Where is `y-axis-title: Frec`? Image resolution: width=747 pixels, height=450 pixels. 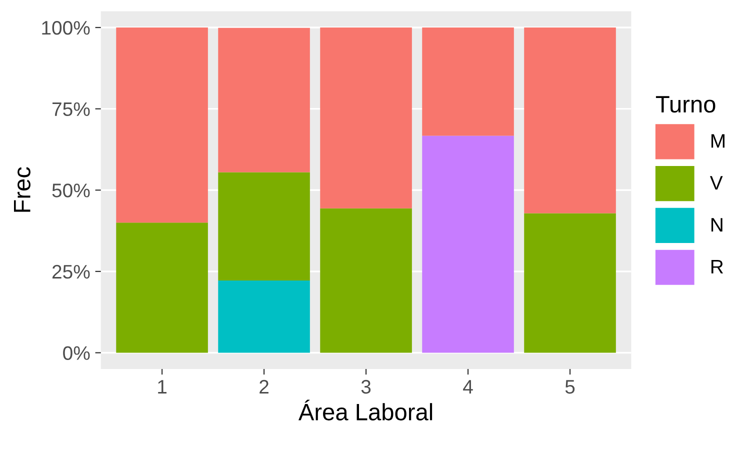
y-axis-title: Frec is located at coordinates (22, 189).